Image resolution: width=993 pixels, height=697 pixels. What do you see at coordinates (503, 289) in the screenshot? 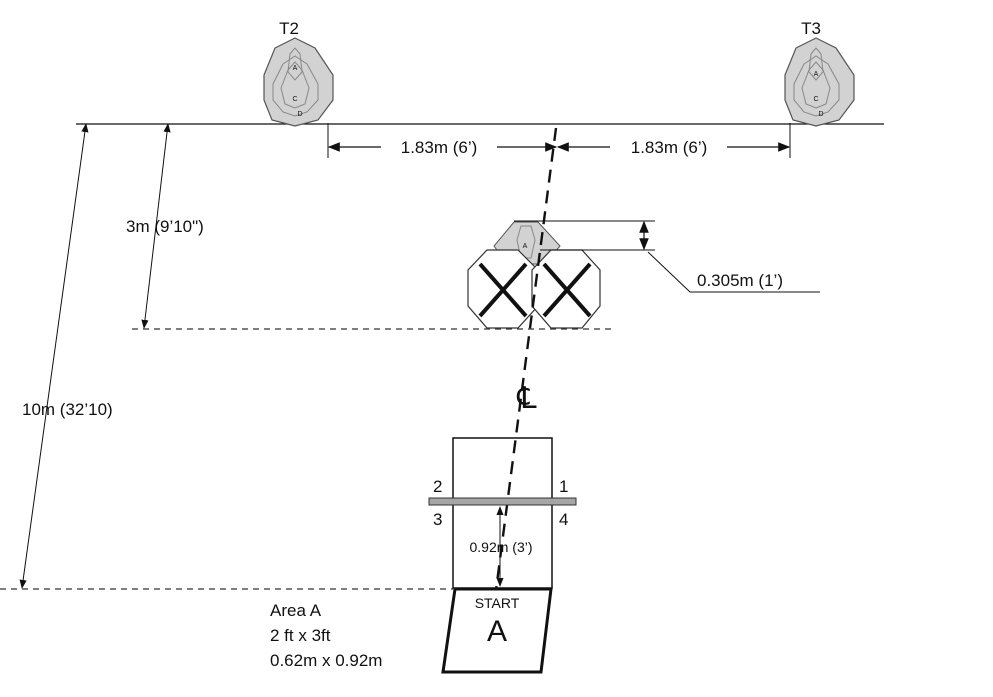
I see `no-shoot-left` at bounding box center [503, 289].